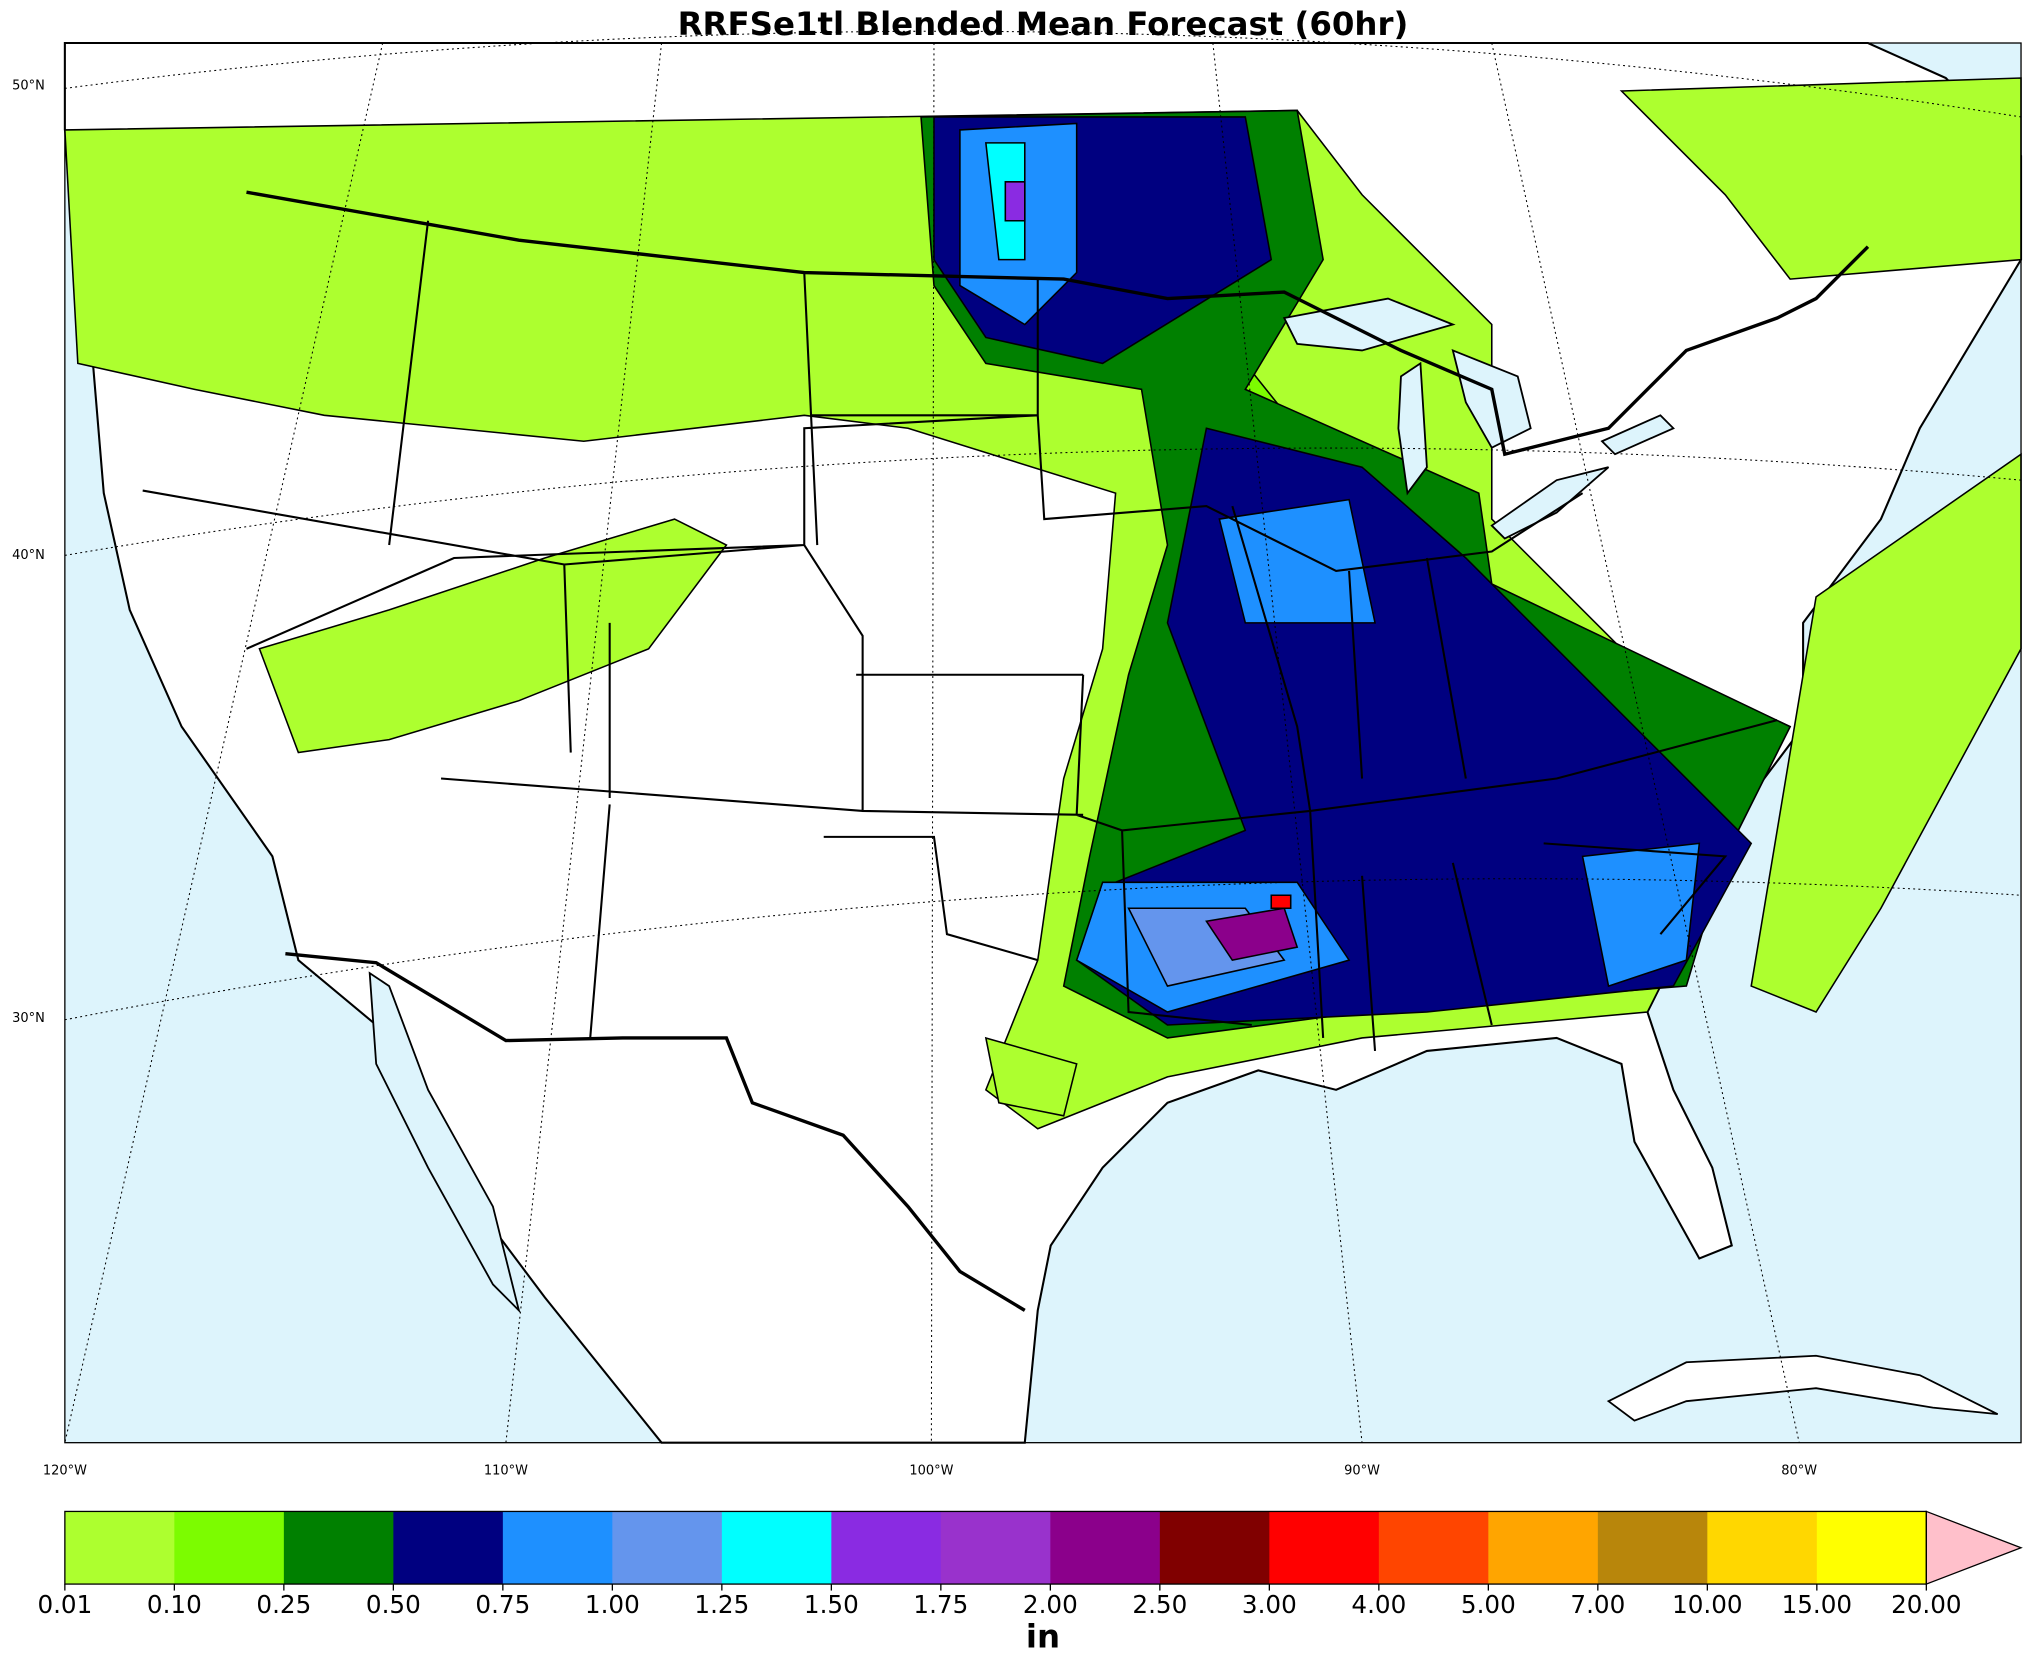 This screenshot has height=1666, width=2034. Describe the element at coordinates (174, 1604) in the screenshot. I see `colorbar-tick-label: 0.10` at that location.